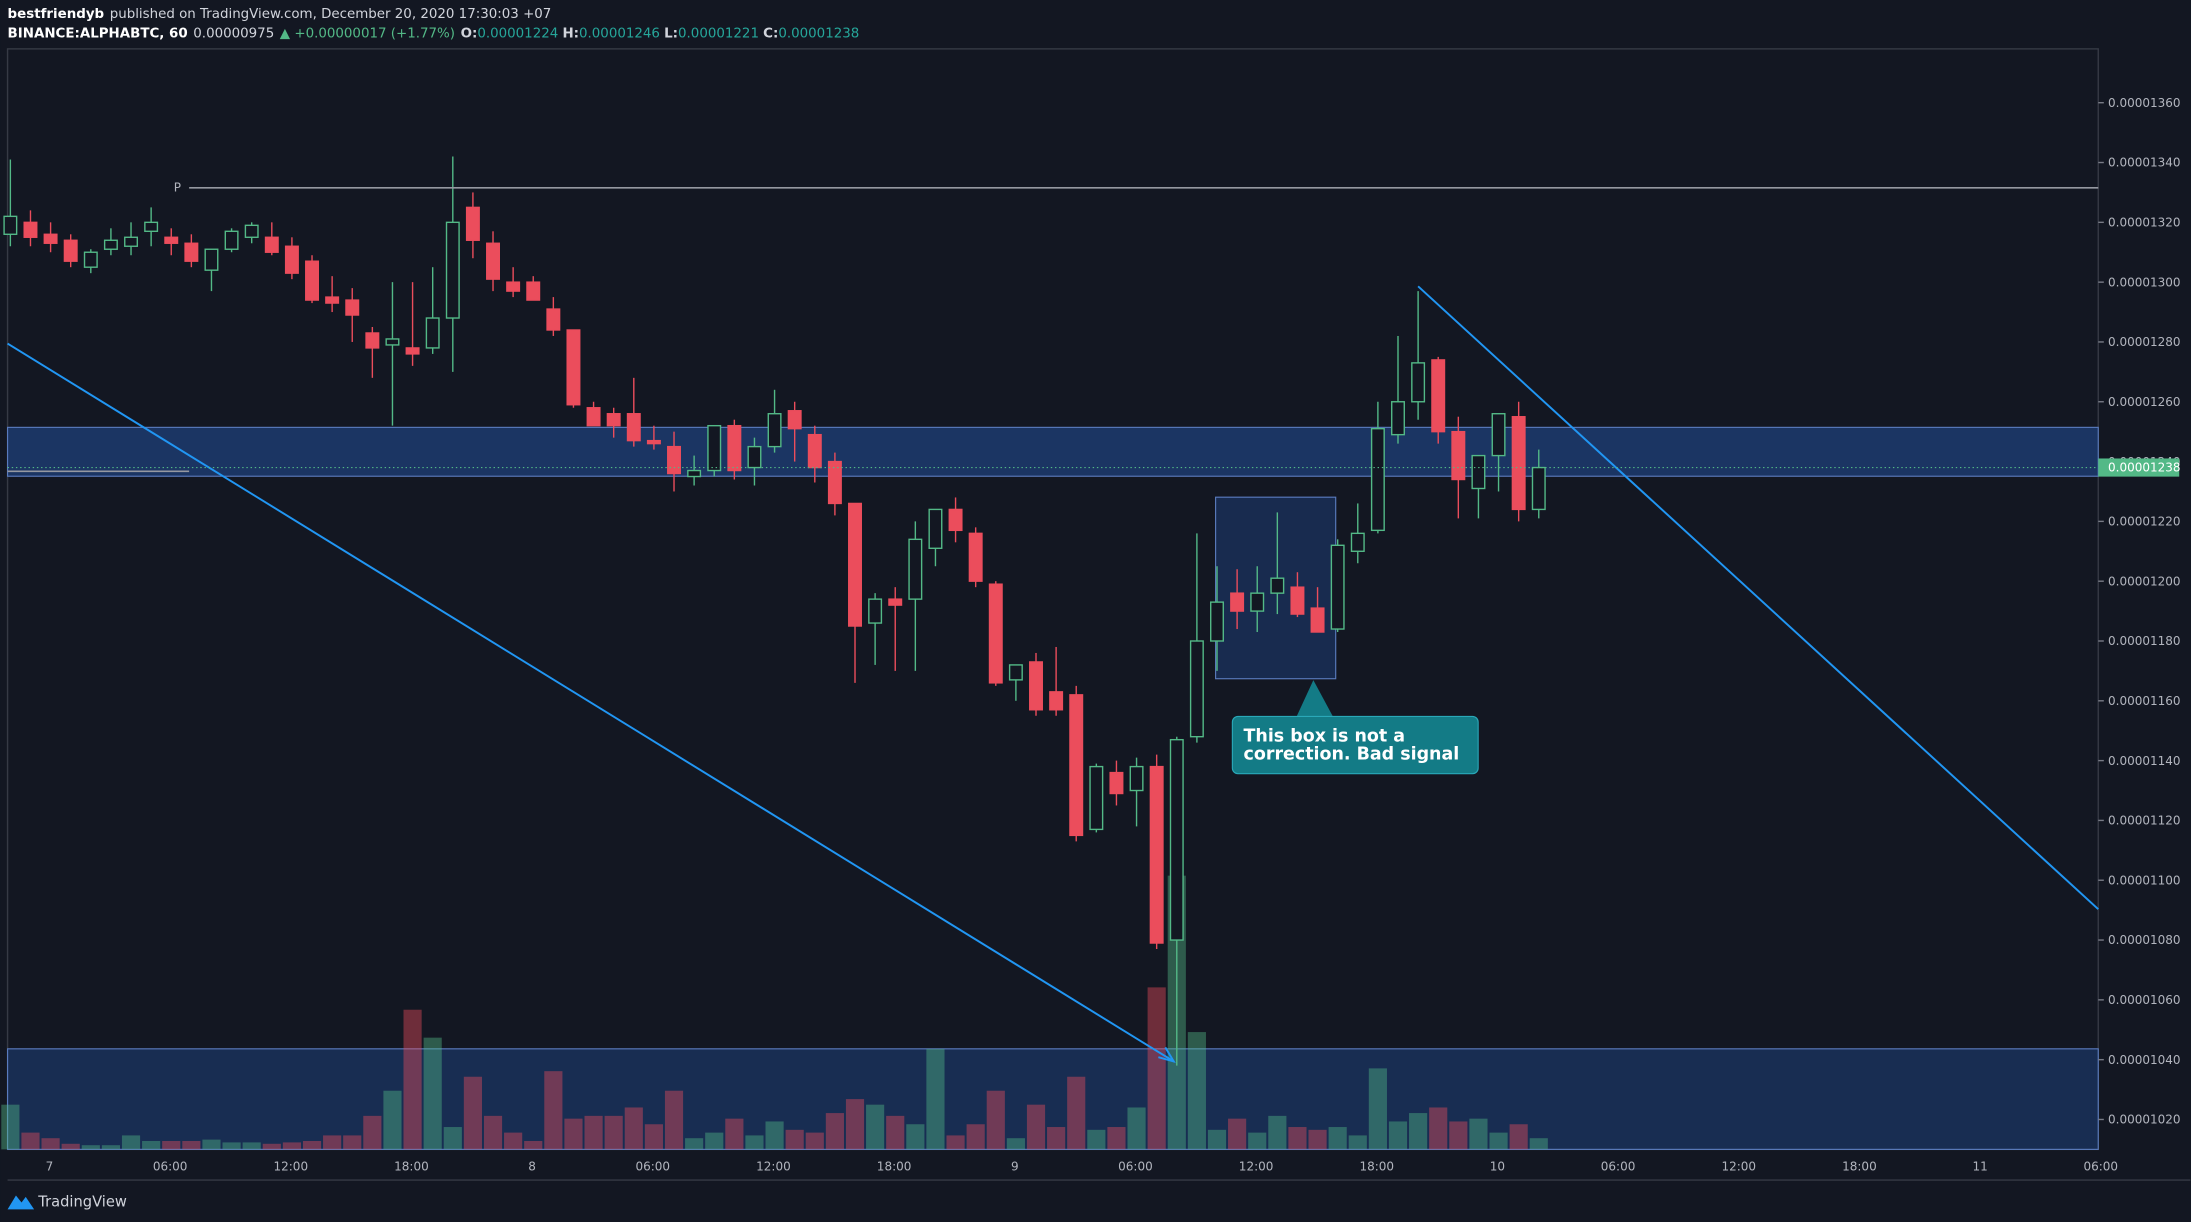 Image resolution: width=2191 pixels, height=1222 pixels. I want to click on y-tick-label: 0.00001160, so click(2144, 701).